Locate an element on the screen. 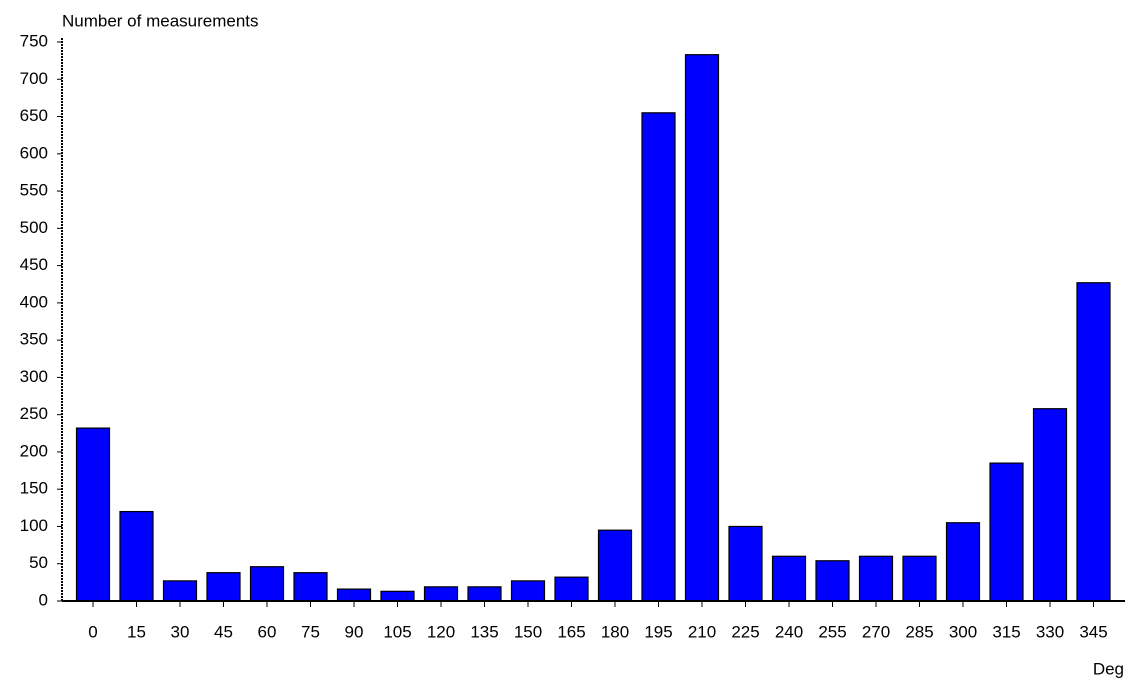 The height and width of the screenshot is (682, 1127). y-tick-label: 700 is located at coordinates (34, 78).